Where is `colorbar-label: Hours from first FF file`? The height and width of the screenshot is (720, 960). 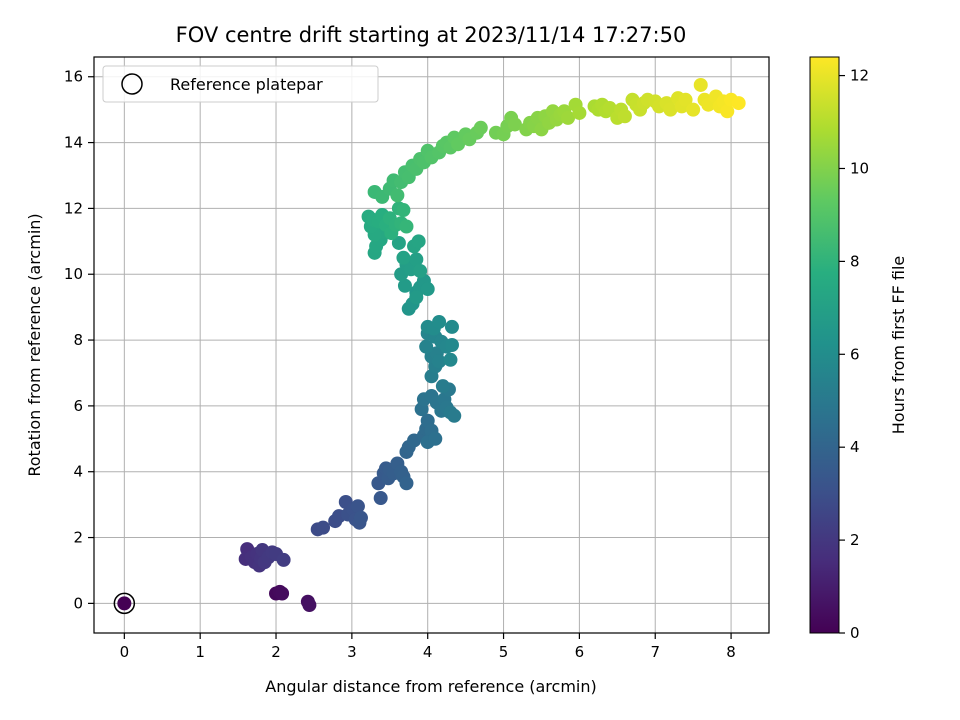 colorbar-label: Hours from first FF file is located at coordinates (898, 345).